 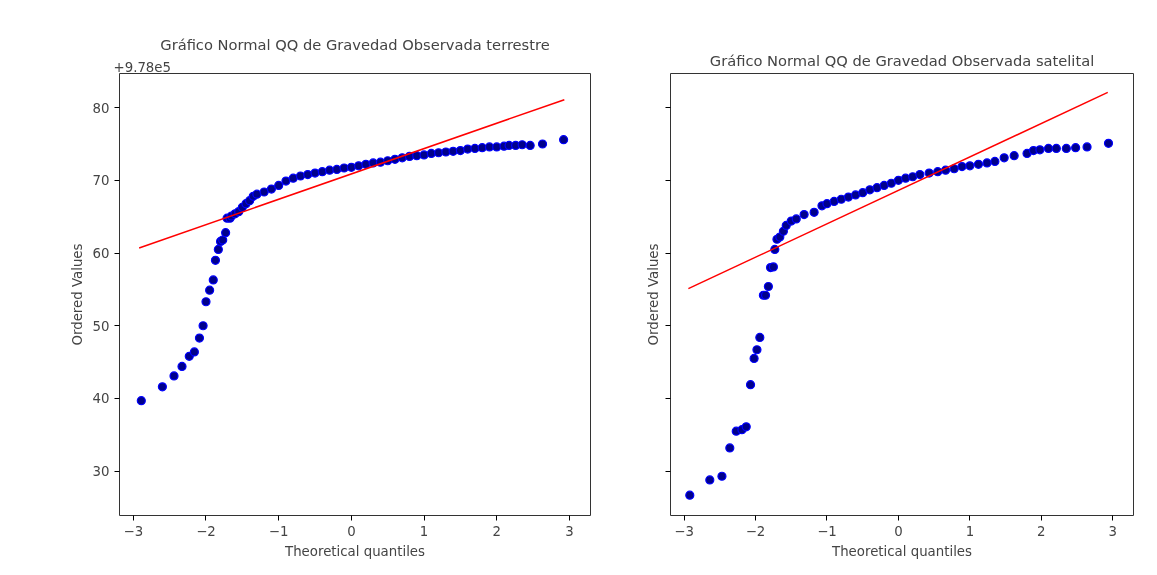 I want to click on y-tick-label: 40, so click(x=101, y=399).